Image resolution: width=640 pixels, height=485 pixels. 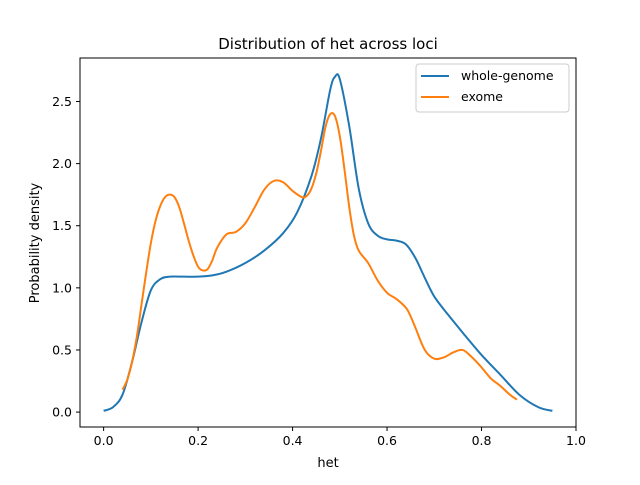 I want to click on legend-frame, so click(x=492, y=88).